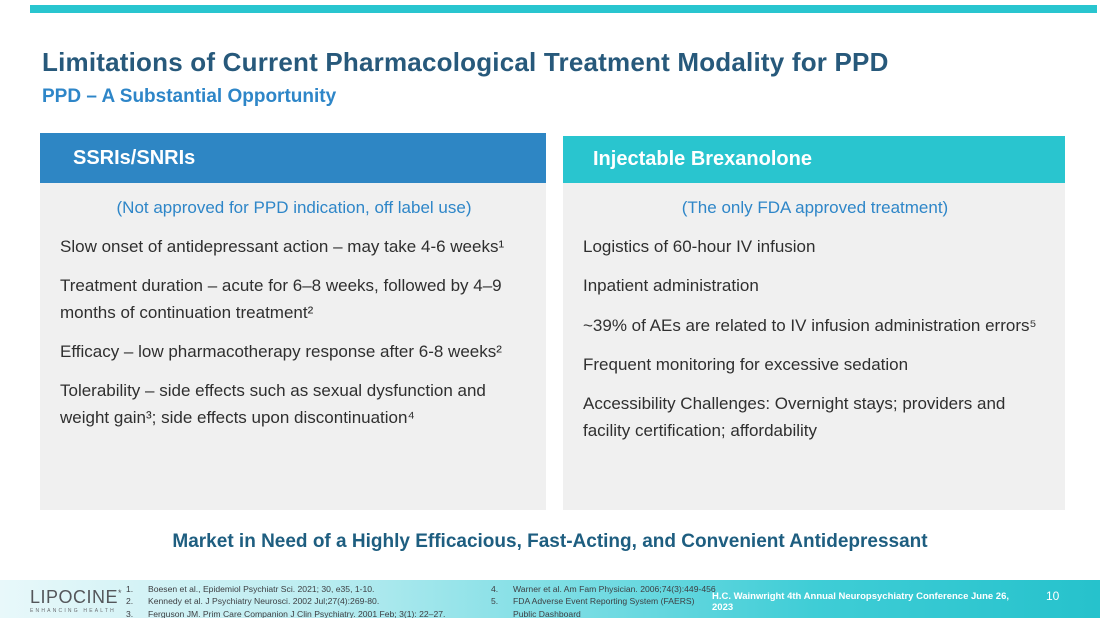 The image size is (1100, 618). What do you see at coordinates (189, 96) in the screenshot?
I see `page-subtitle: PPD – A Substantial Opportunity` at bounding box center [189, 96].